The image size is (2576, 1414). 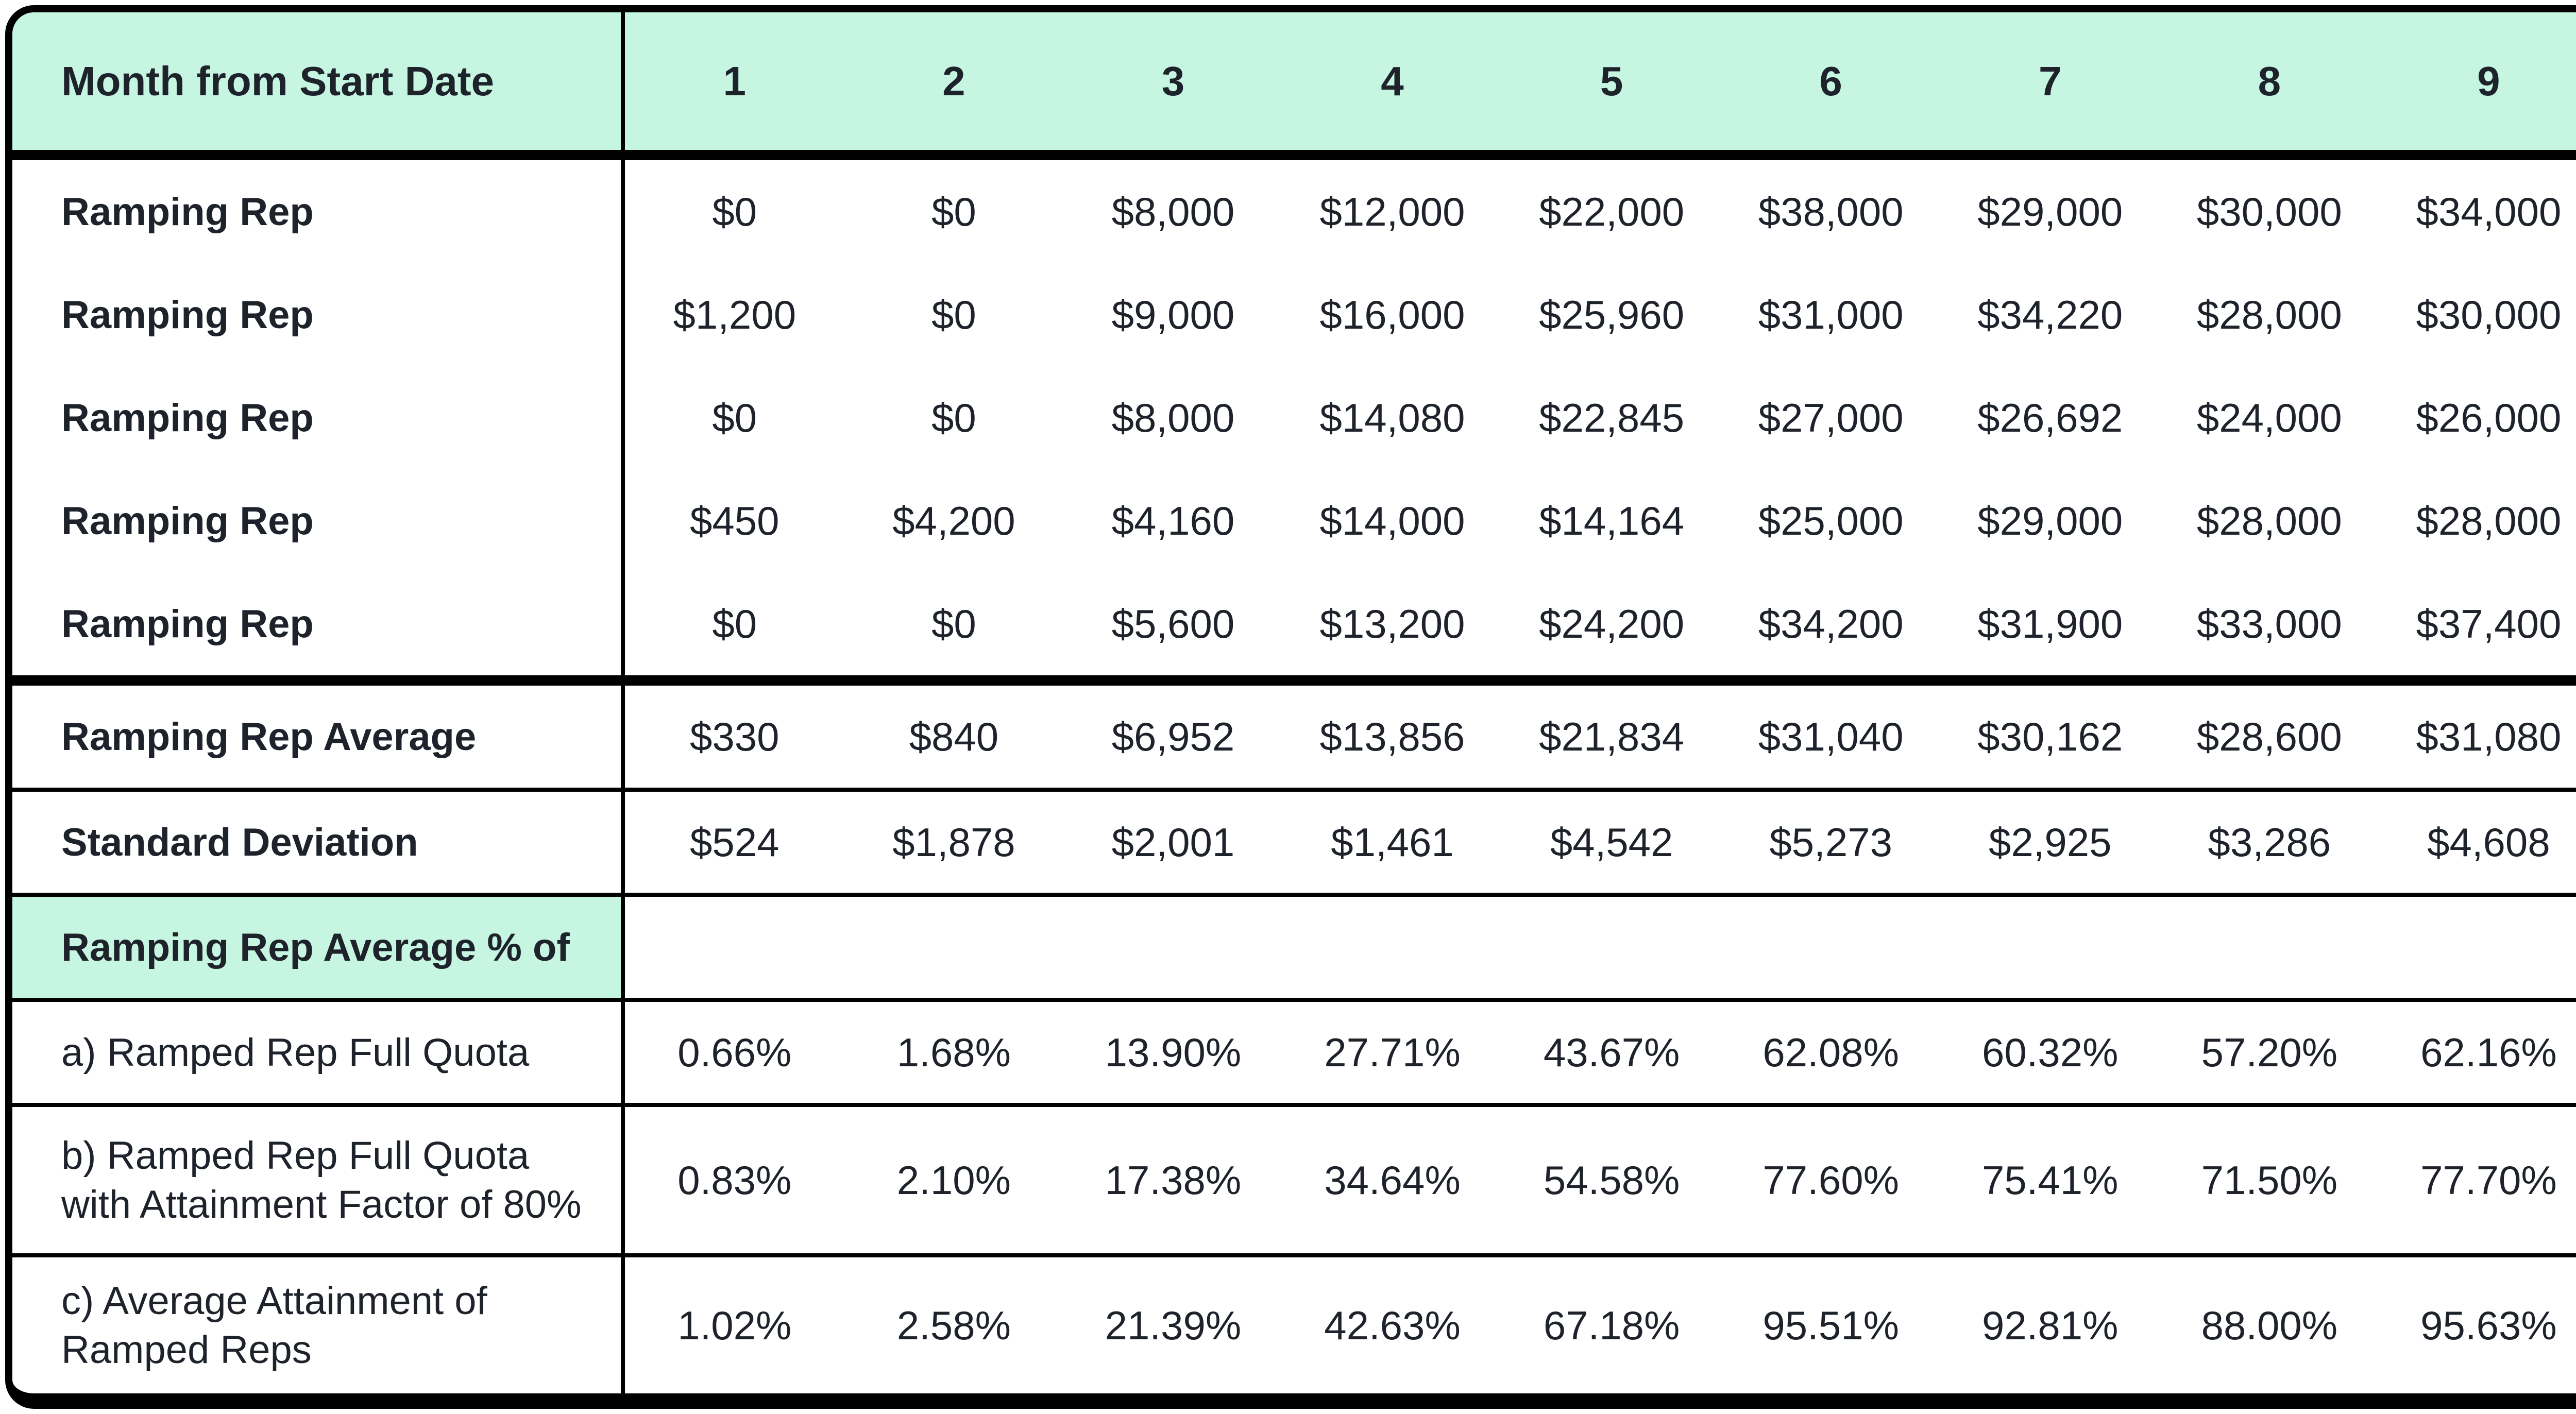 I want to click on table-row: Ramping Rep Average % of, so click(x=1294, y=949).